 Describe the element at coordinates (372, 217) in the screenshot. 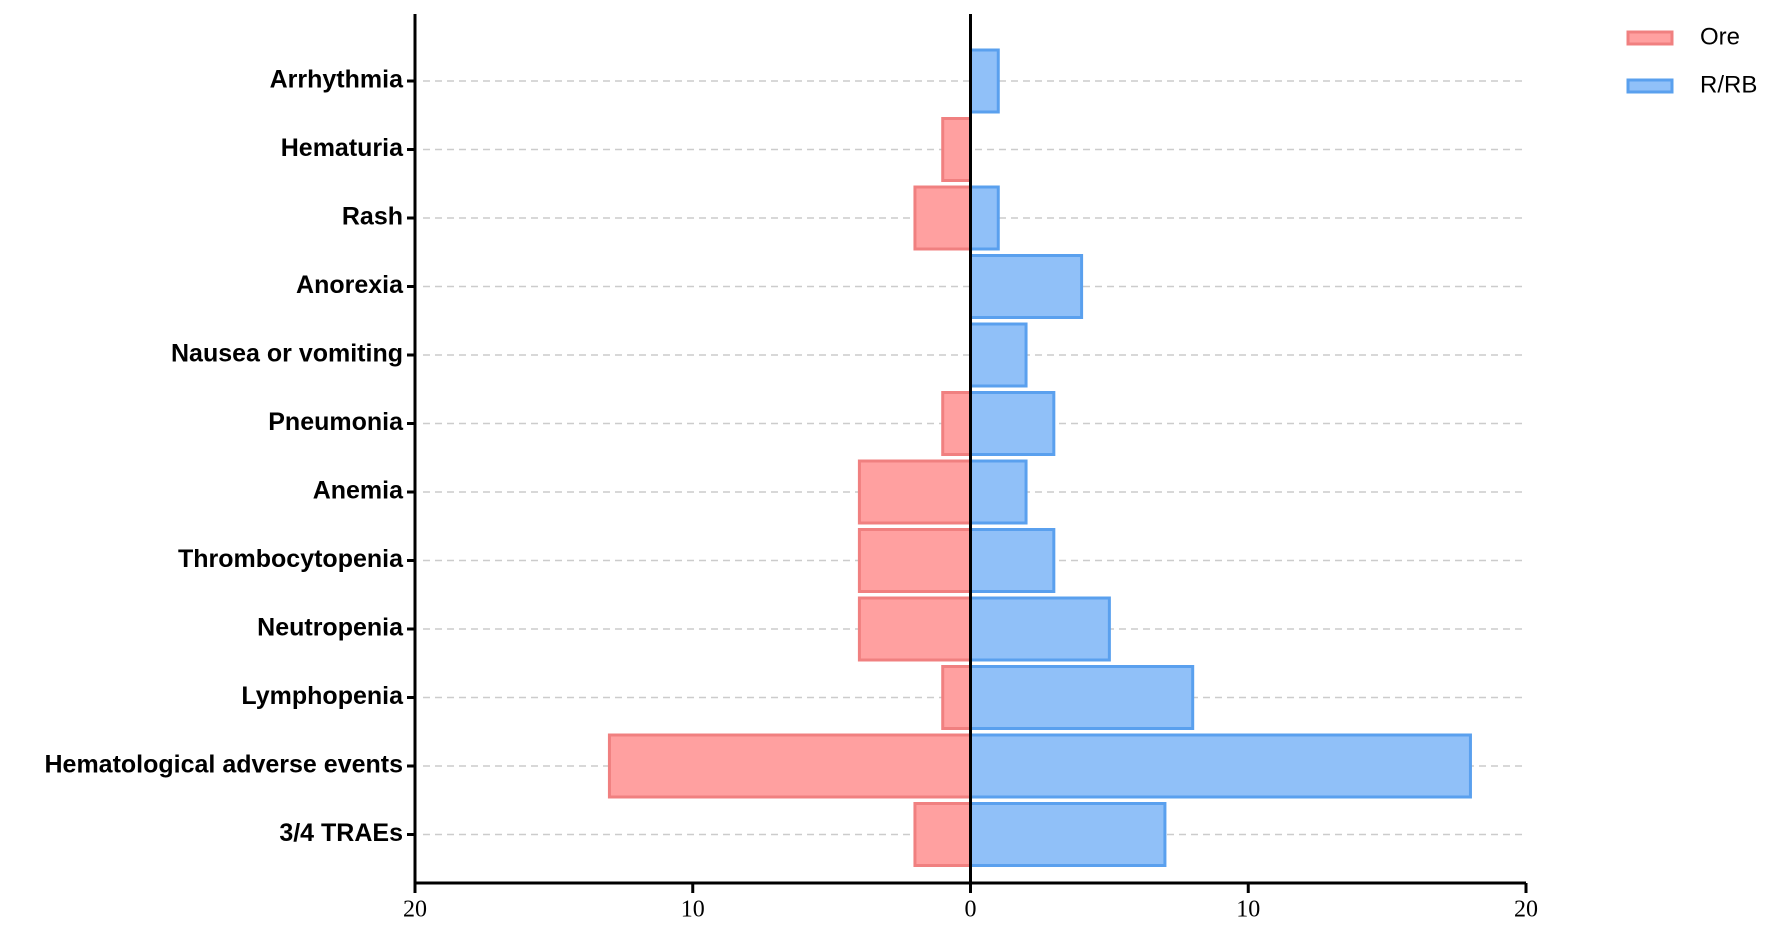

I see `category-label: Rash` at that location.